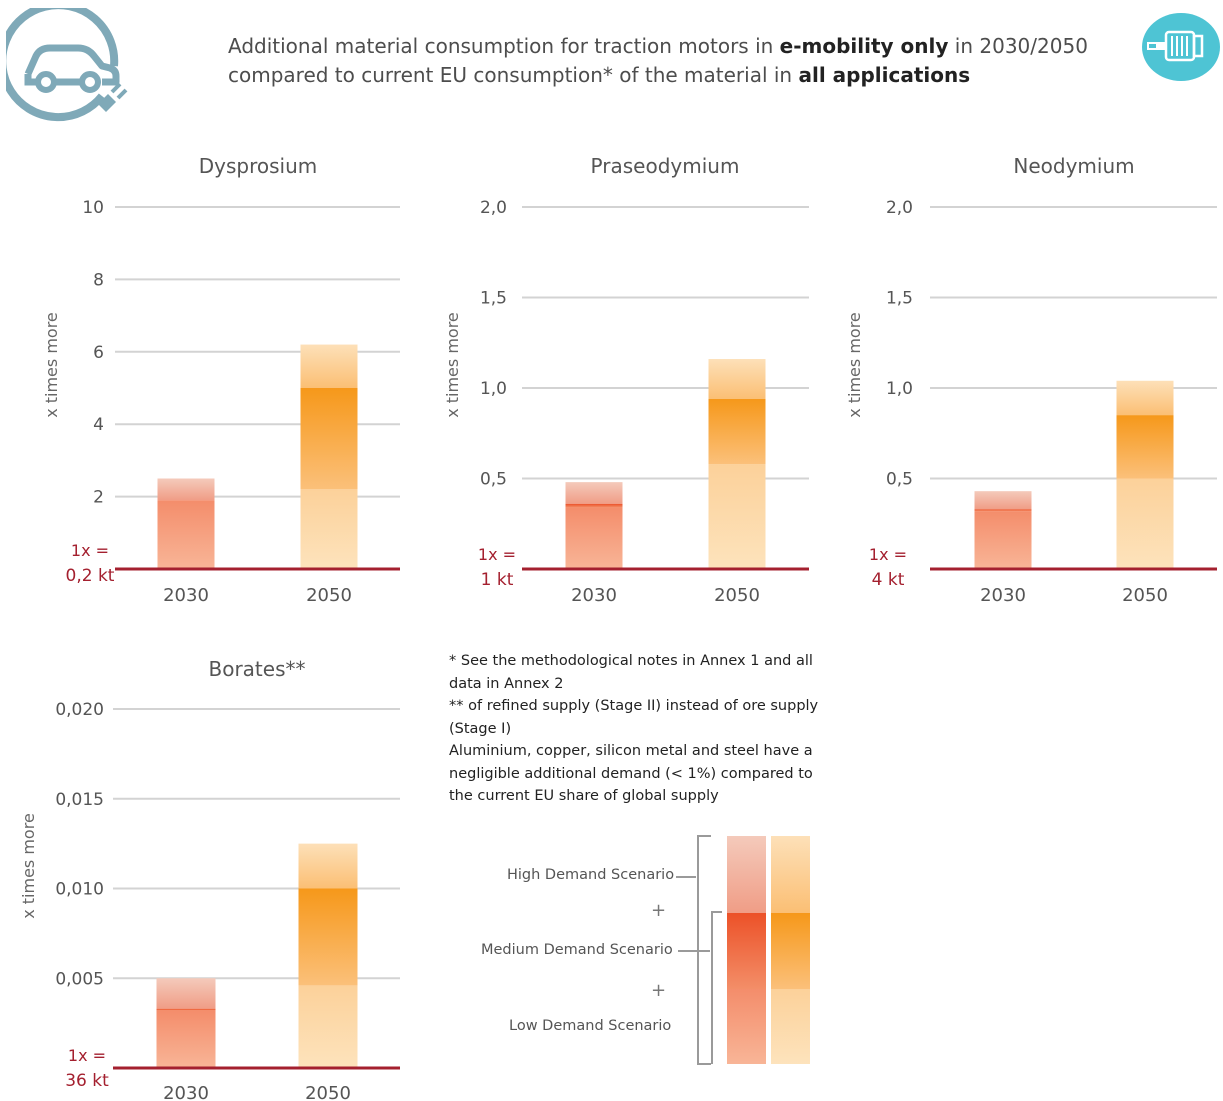 The image size is (1223, 1101). What do you see at coordinates (594, 505) in the screenshot?
I see `bar-medium-praseodymium-2030` at bounding box center [594, 505].